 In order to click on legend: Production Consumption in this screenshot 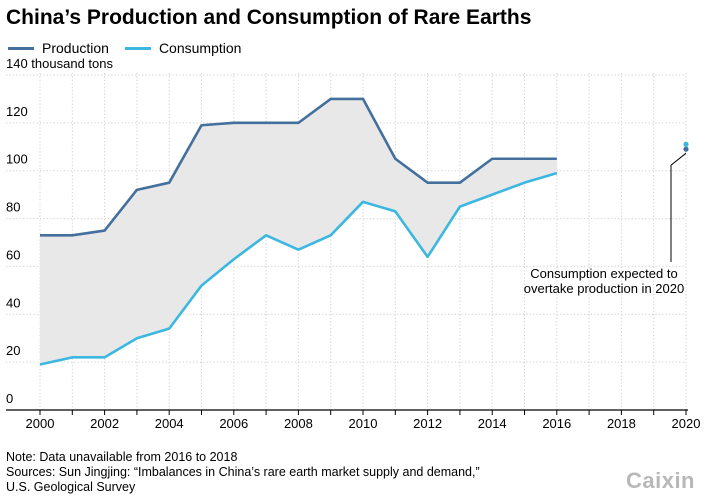, I will do `click(132, 48)`.